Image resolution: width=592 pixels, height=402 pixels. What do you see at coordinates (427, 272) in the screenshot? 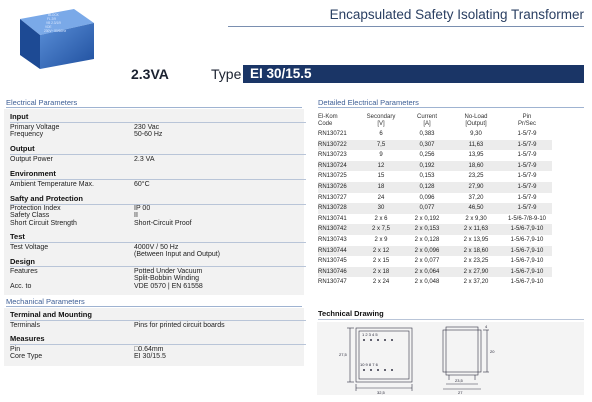
I see `table-cell: 2 x 0,064` at bounding box center [427, 272].